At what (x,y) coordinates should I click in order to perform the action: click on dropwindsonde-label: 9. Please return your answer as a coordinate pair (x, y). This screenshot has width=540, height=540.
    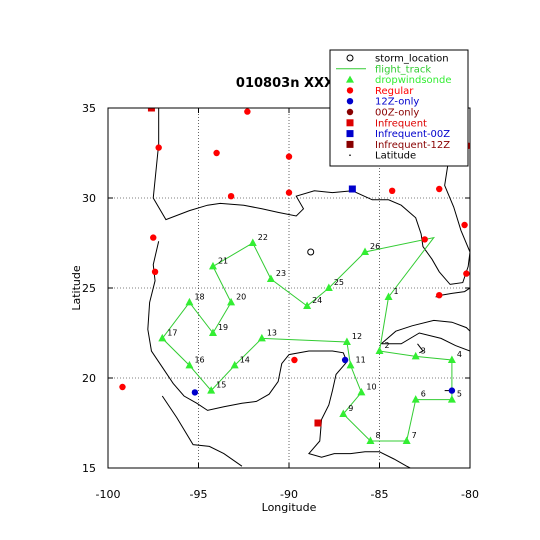
    Looking at the image, I should click on (350, 408).